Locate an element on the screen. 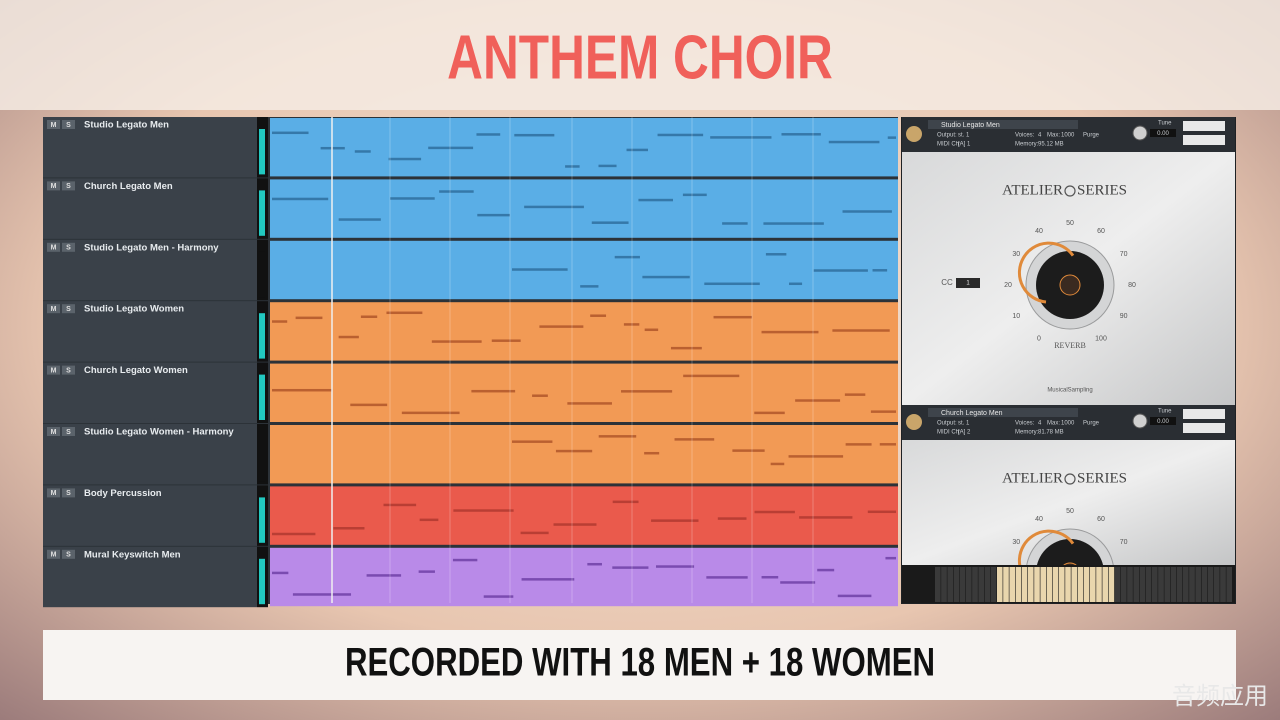  cc-field is located at coordinates (968, 283).